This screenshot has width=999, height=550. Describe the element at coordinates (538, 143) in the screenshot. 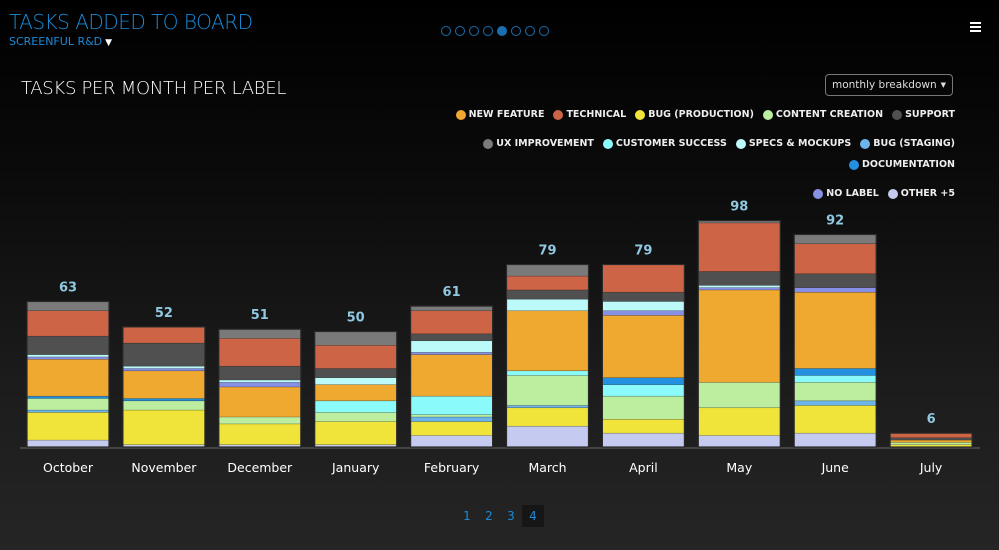

I see `legend-item: UX IMPROVEMENT` at that location.